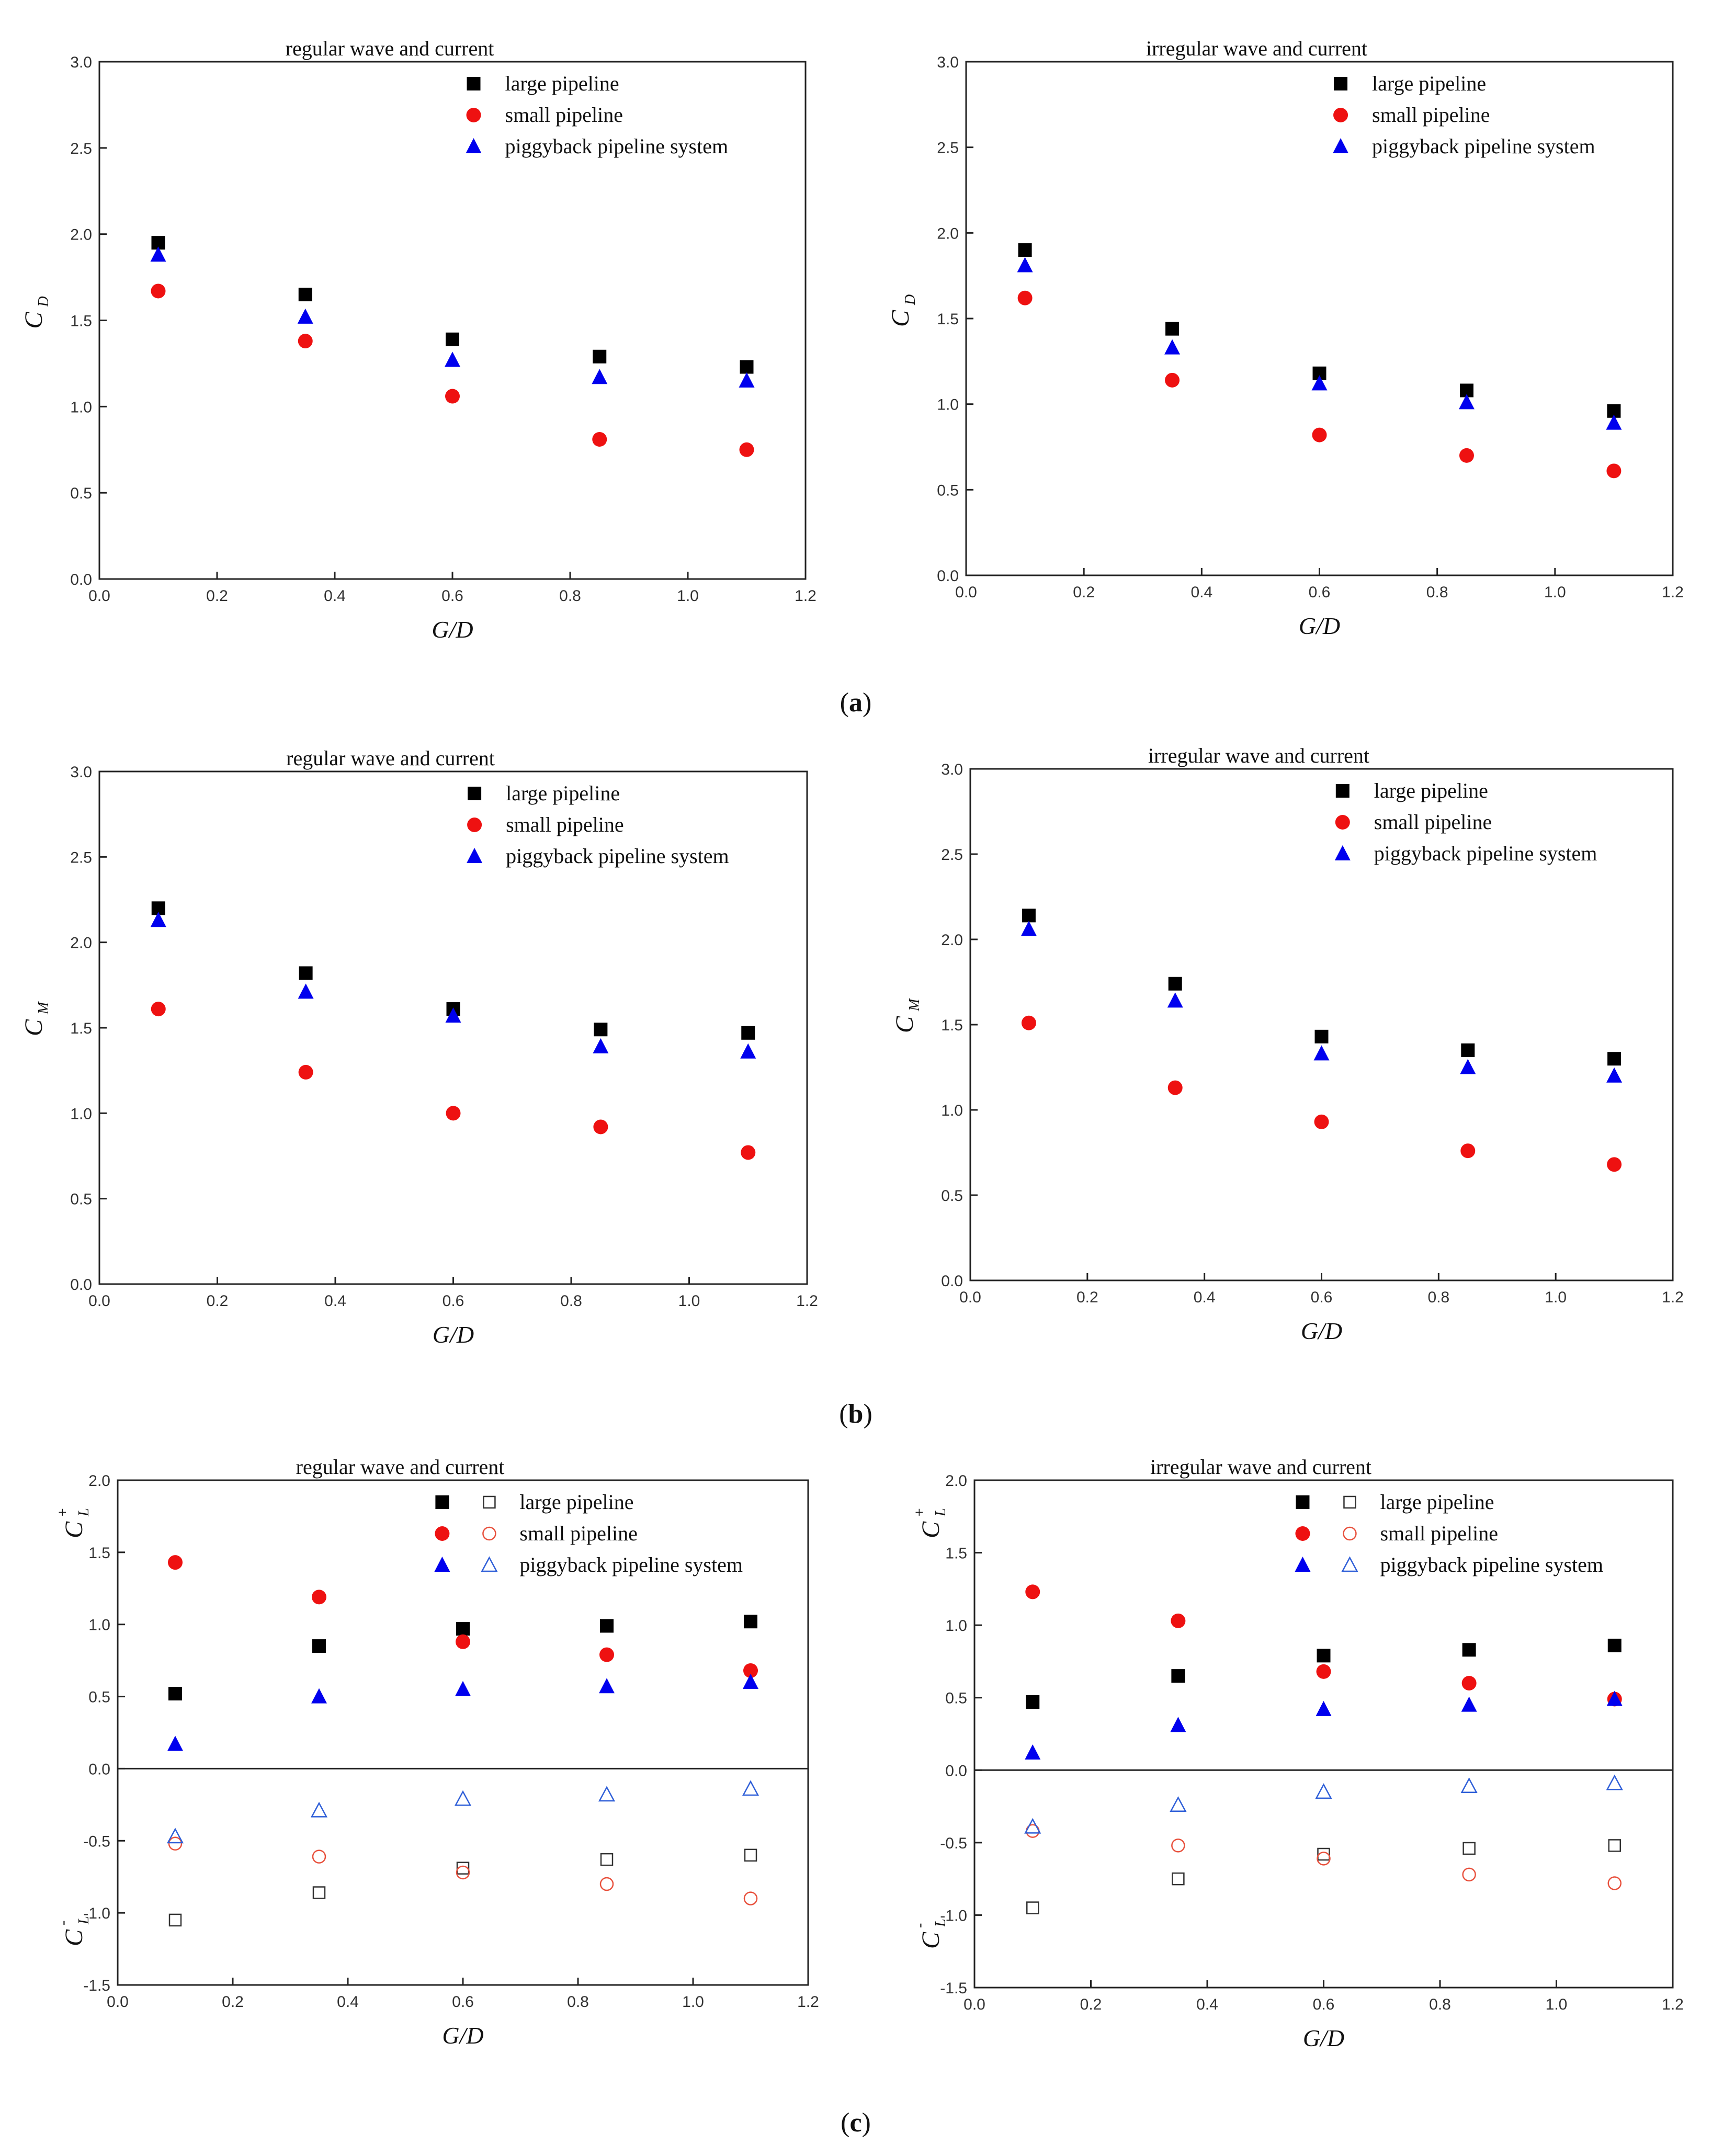 This screenshot has height=2156, width=1712. Describe the element at coordinates (1350, 1502) in the screenshot. I see `legend-open-square-icon` at that location.